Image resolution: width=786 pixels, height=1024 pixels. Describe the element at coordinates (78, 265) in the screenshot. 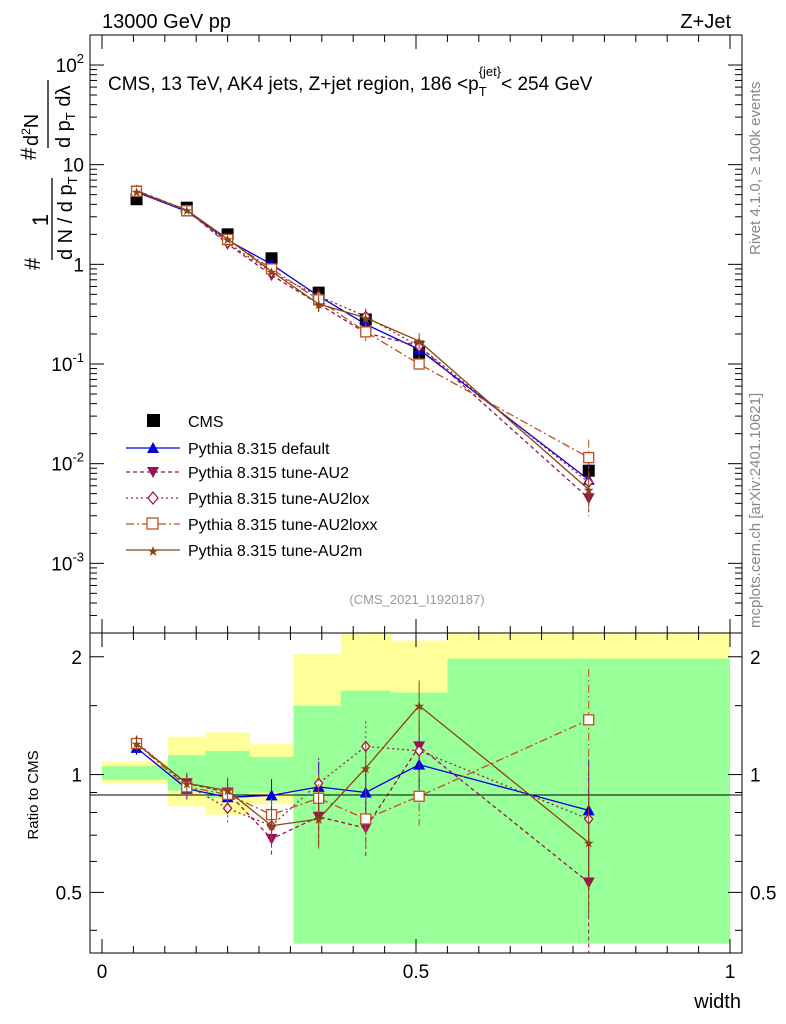

I see `y-tick-label: 1` at that location.